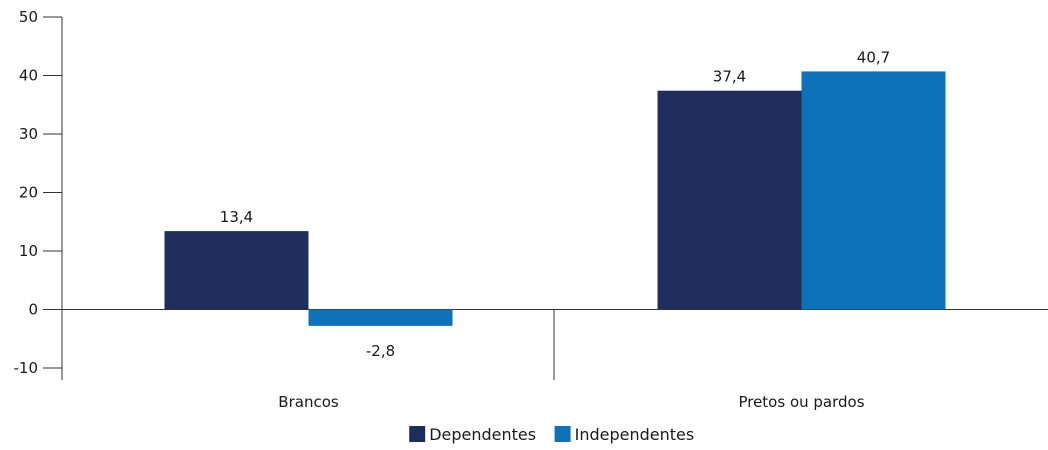 This screenshot has width=1048, height=450. What do you see at coordinates (380, 351) in the screenshot?
I see `data-label: -2,8` at bounding box center [380, 351].